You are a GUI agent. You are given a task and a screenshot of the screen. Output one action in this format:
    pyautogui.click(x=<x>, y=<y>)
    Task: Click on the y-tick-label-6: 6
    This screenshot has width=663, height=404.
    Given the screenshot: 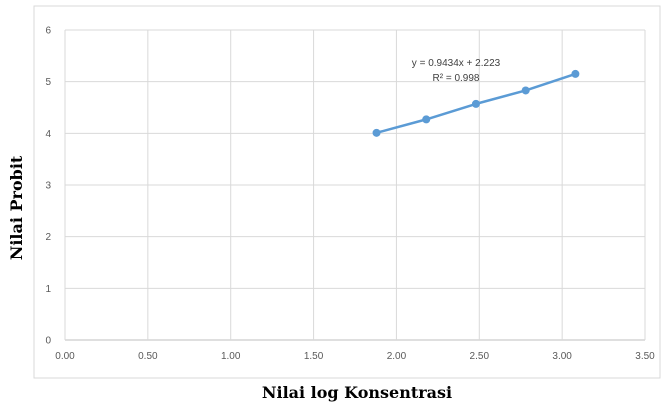 What is the action you would take?
    pyautogui.click(x=48, y=31)
    